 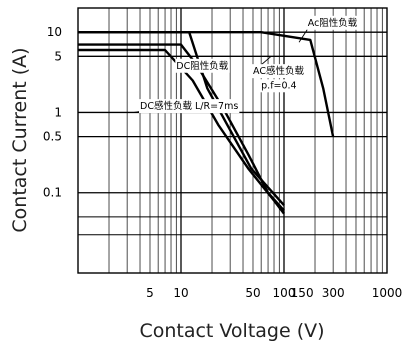 I want to click on x-tick-label: 10, so click(x=180, y=293).